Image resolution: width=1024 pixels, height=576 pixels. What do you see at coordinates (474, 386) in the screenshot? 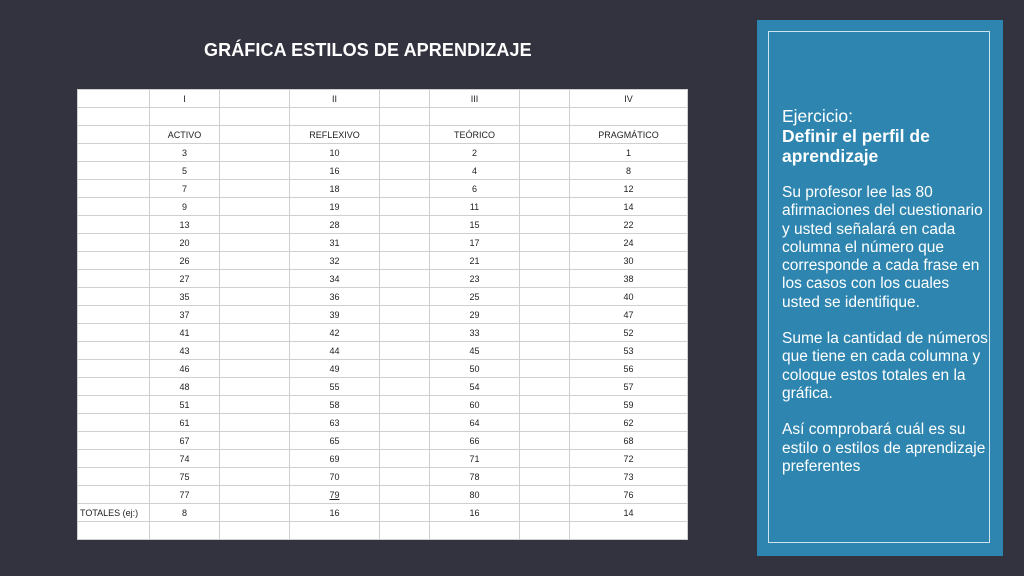
I see `statement-number-cell: 54` at bounding box center [474, 386].